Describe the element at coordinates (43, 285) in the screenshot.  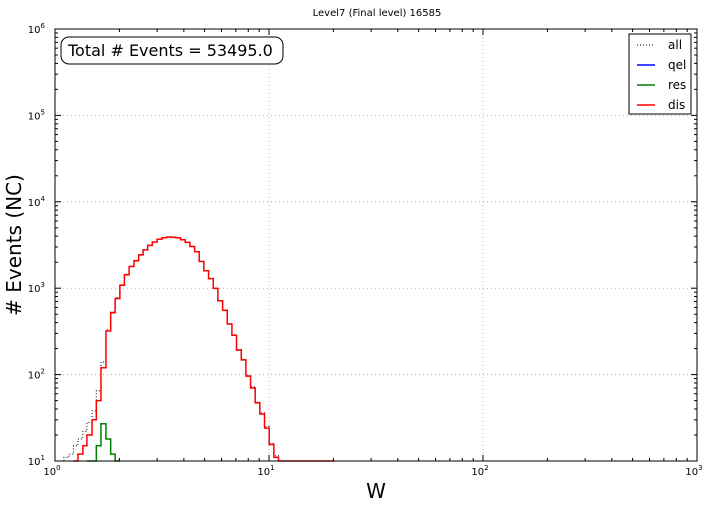
I see `y-tick-exponent: 3` at that location.